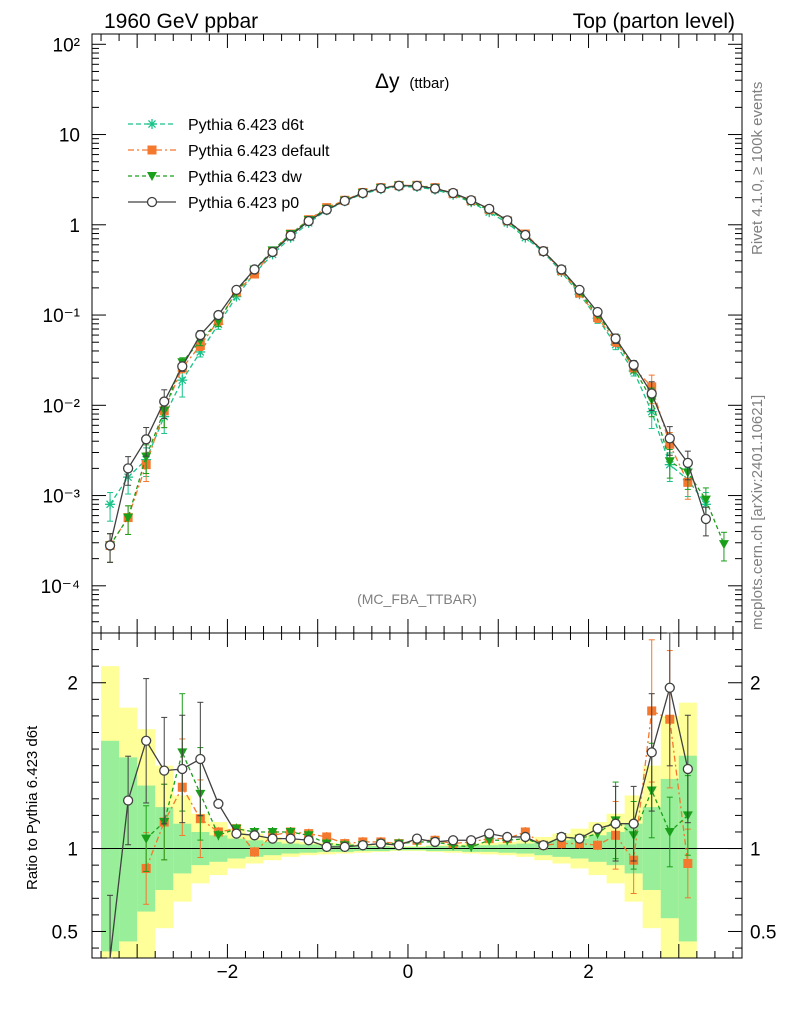  I want to click on ratio-tick-label-left: 1, so click(72, 850).